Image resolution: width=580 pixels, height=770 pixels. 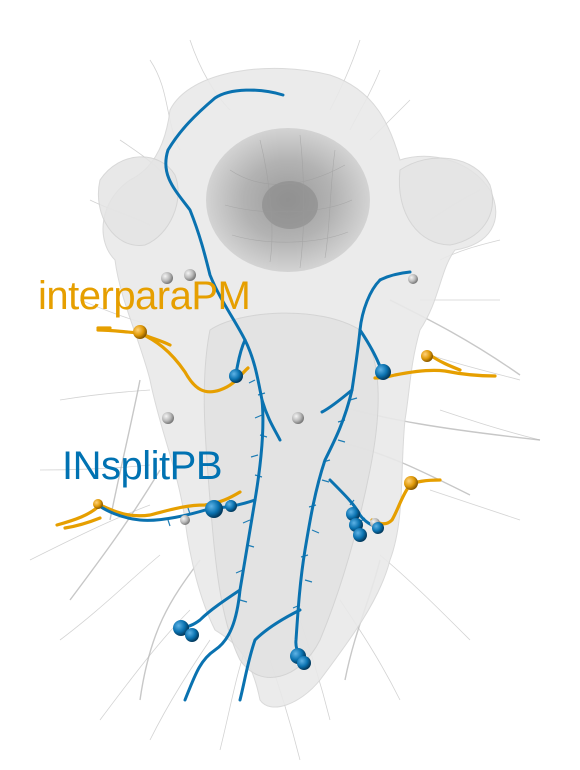 I want to click on label-INsplitPB: INsplitPB, so click(x=142, y=466).